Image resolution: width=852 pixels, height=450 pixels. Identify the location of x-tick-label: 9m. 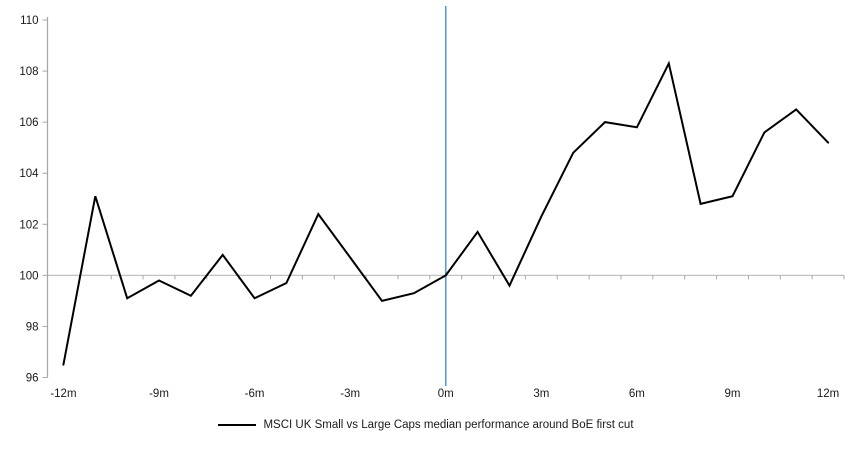
(732, 394).